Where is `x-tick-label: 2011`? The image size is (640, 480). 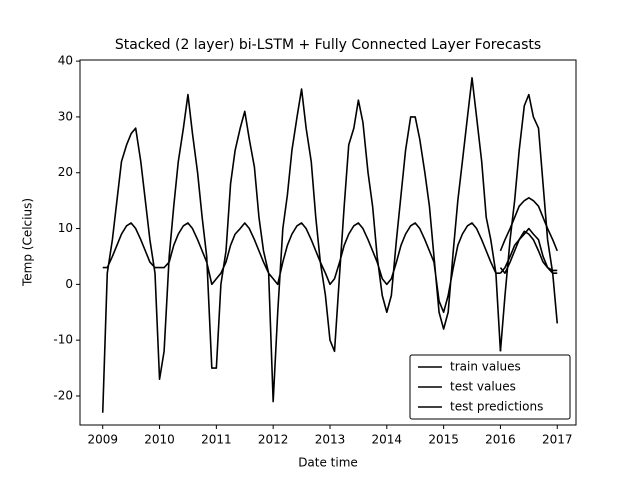
x-tick-label: 2011 is located at coordinates (216, 440).